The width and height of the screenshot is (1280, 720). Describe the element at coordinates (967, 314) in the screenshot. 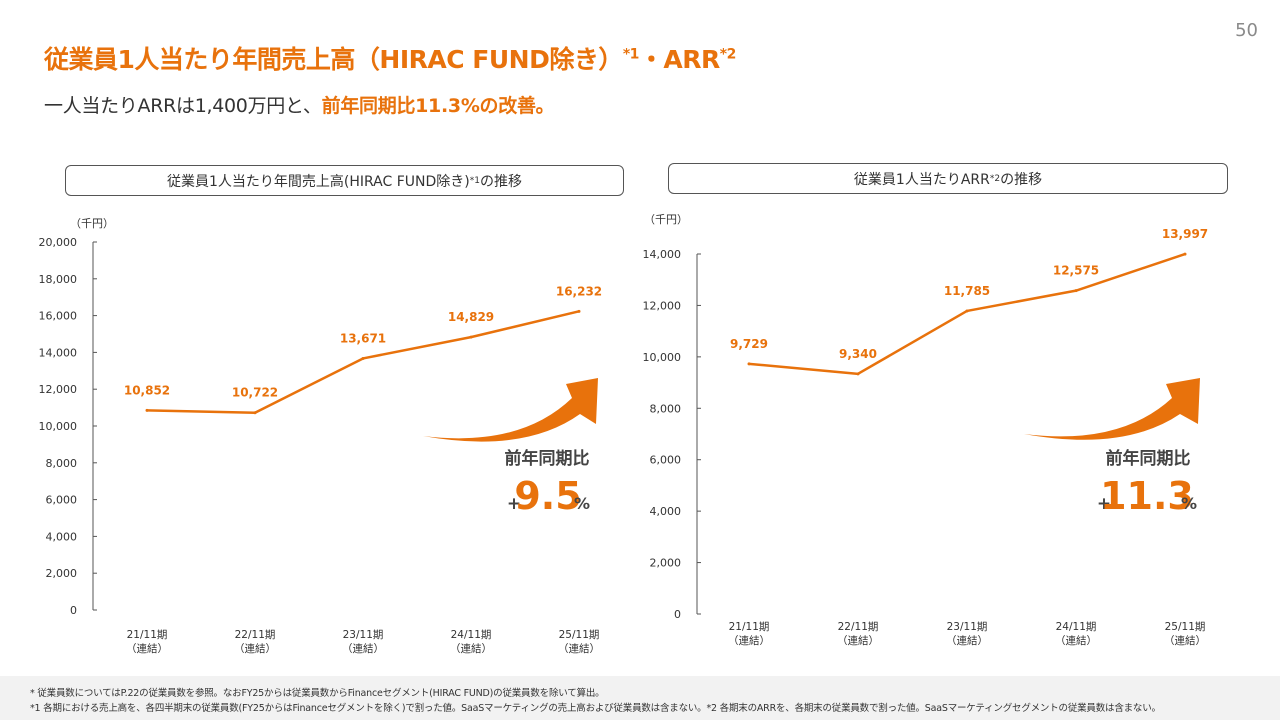

I see `right-series-line` at that location.